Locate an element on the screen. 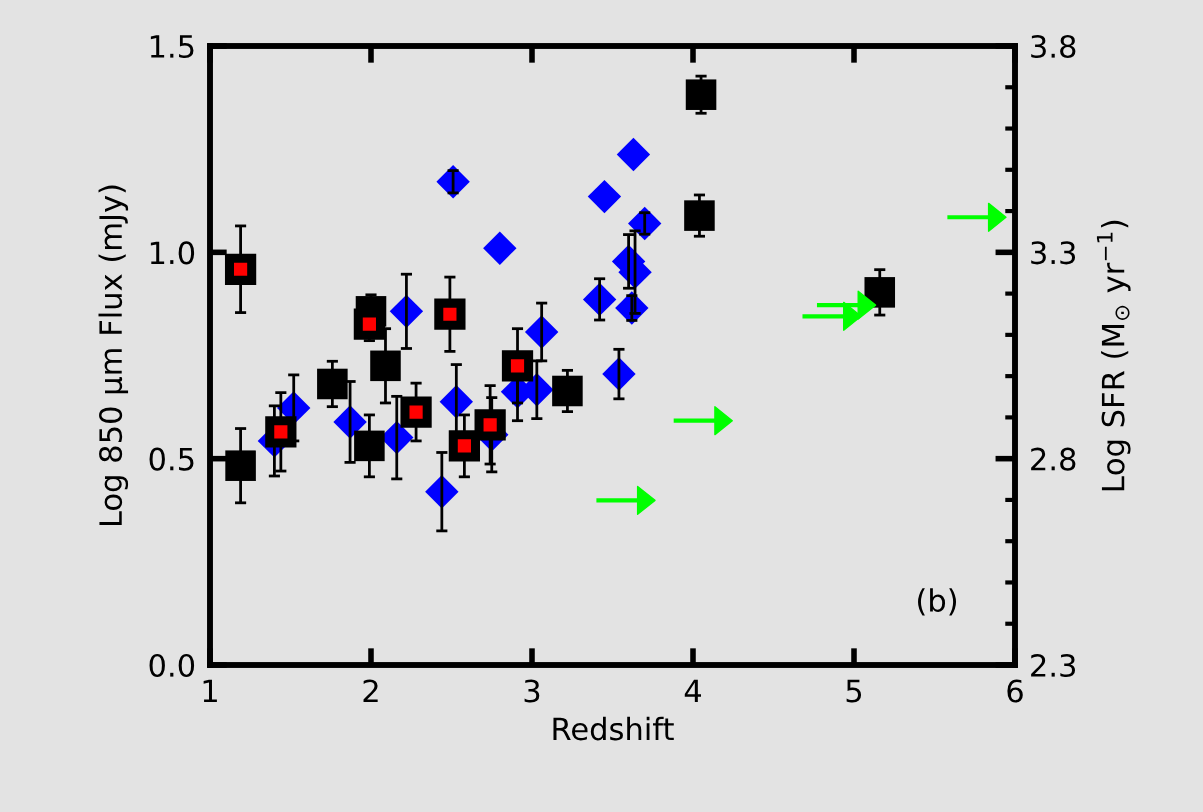 The image size is (1203, 812). y2-tick-label: 2.8 is located at coordinates (1053, 459).